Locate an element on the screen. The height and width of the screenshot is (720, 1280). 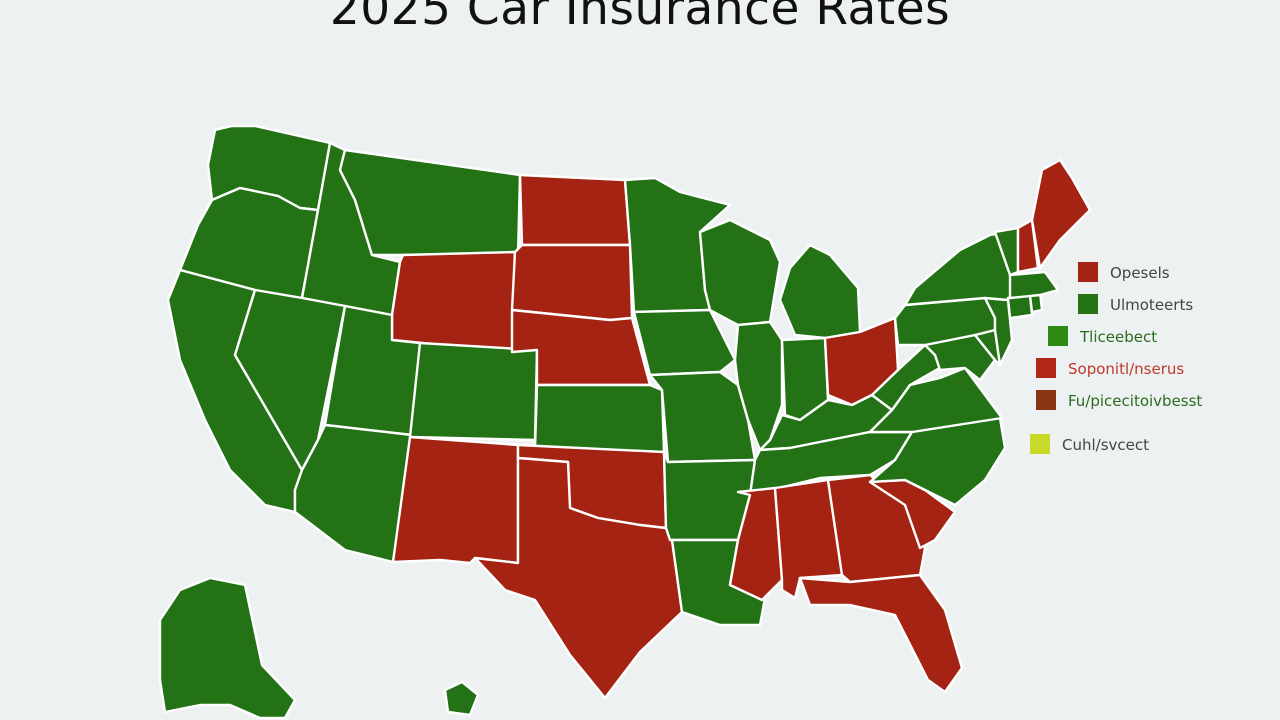
state-hawaii is located at coordinates (461, 698).